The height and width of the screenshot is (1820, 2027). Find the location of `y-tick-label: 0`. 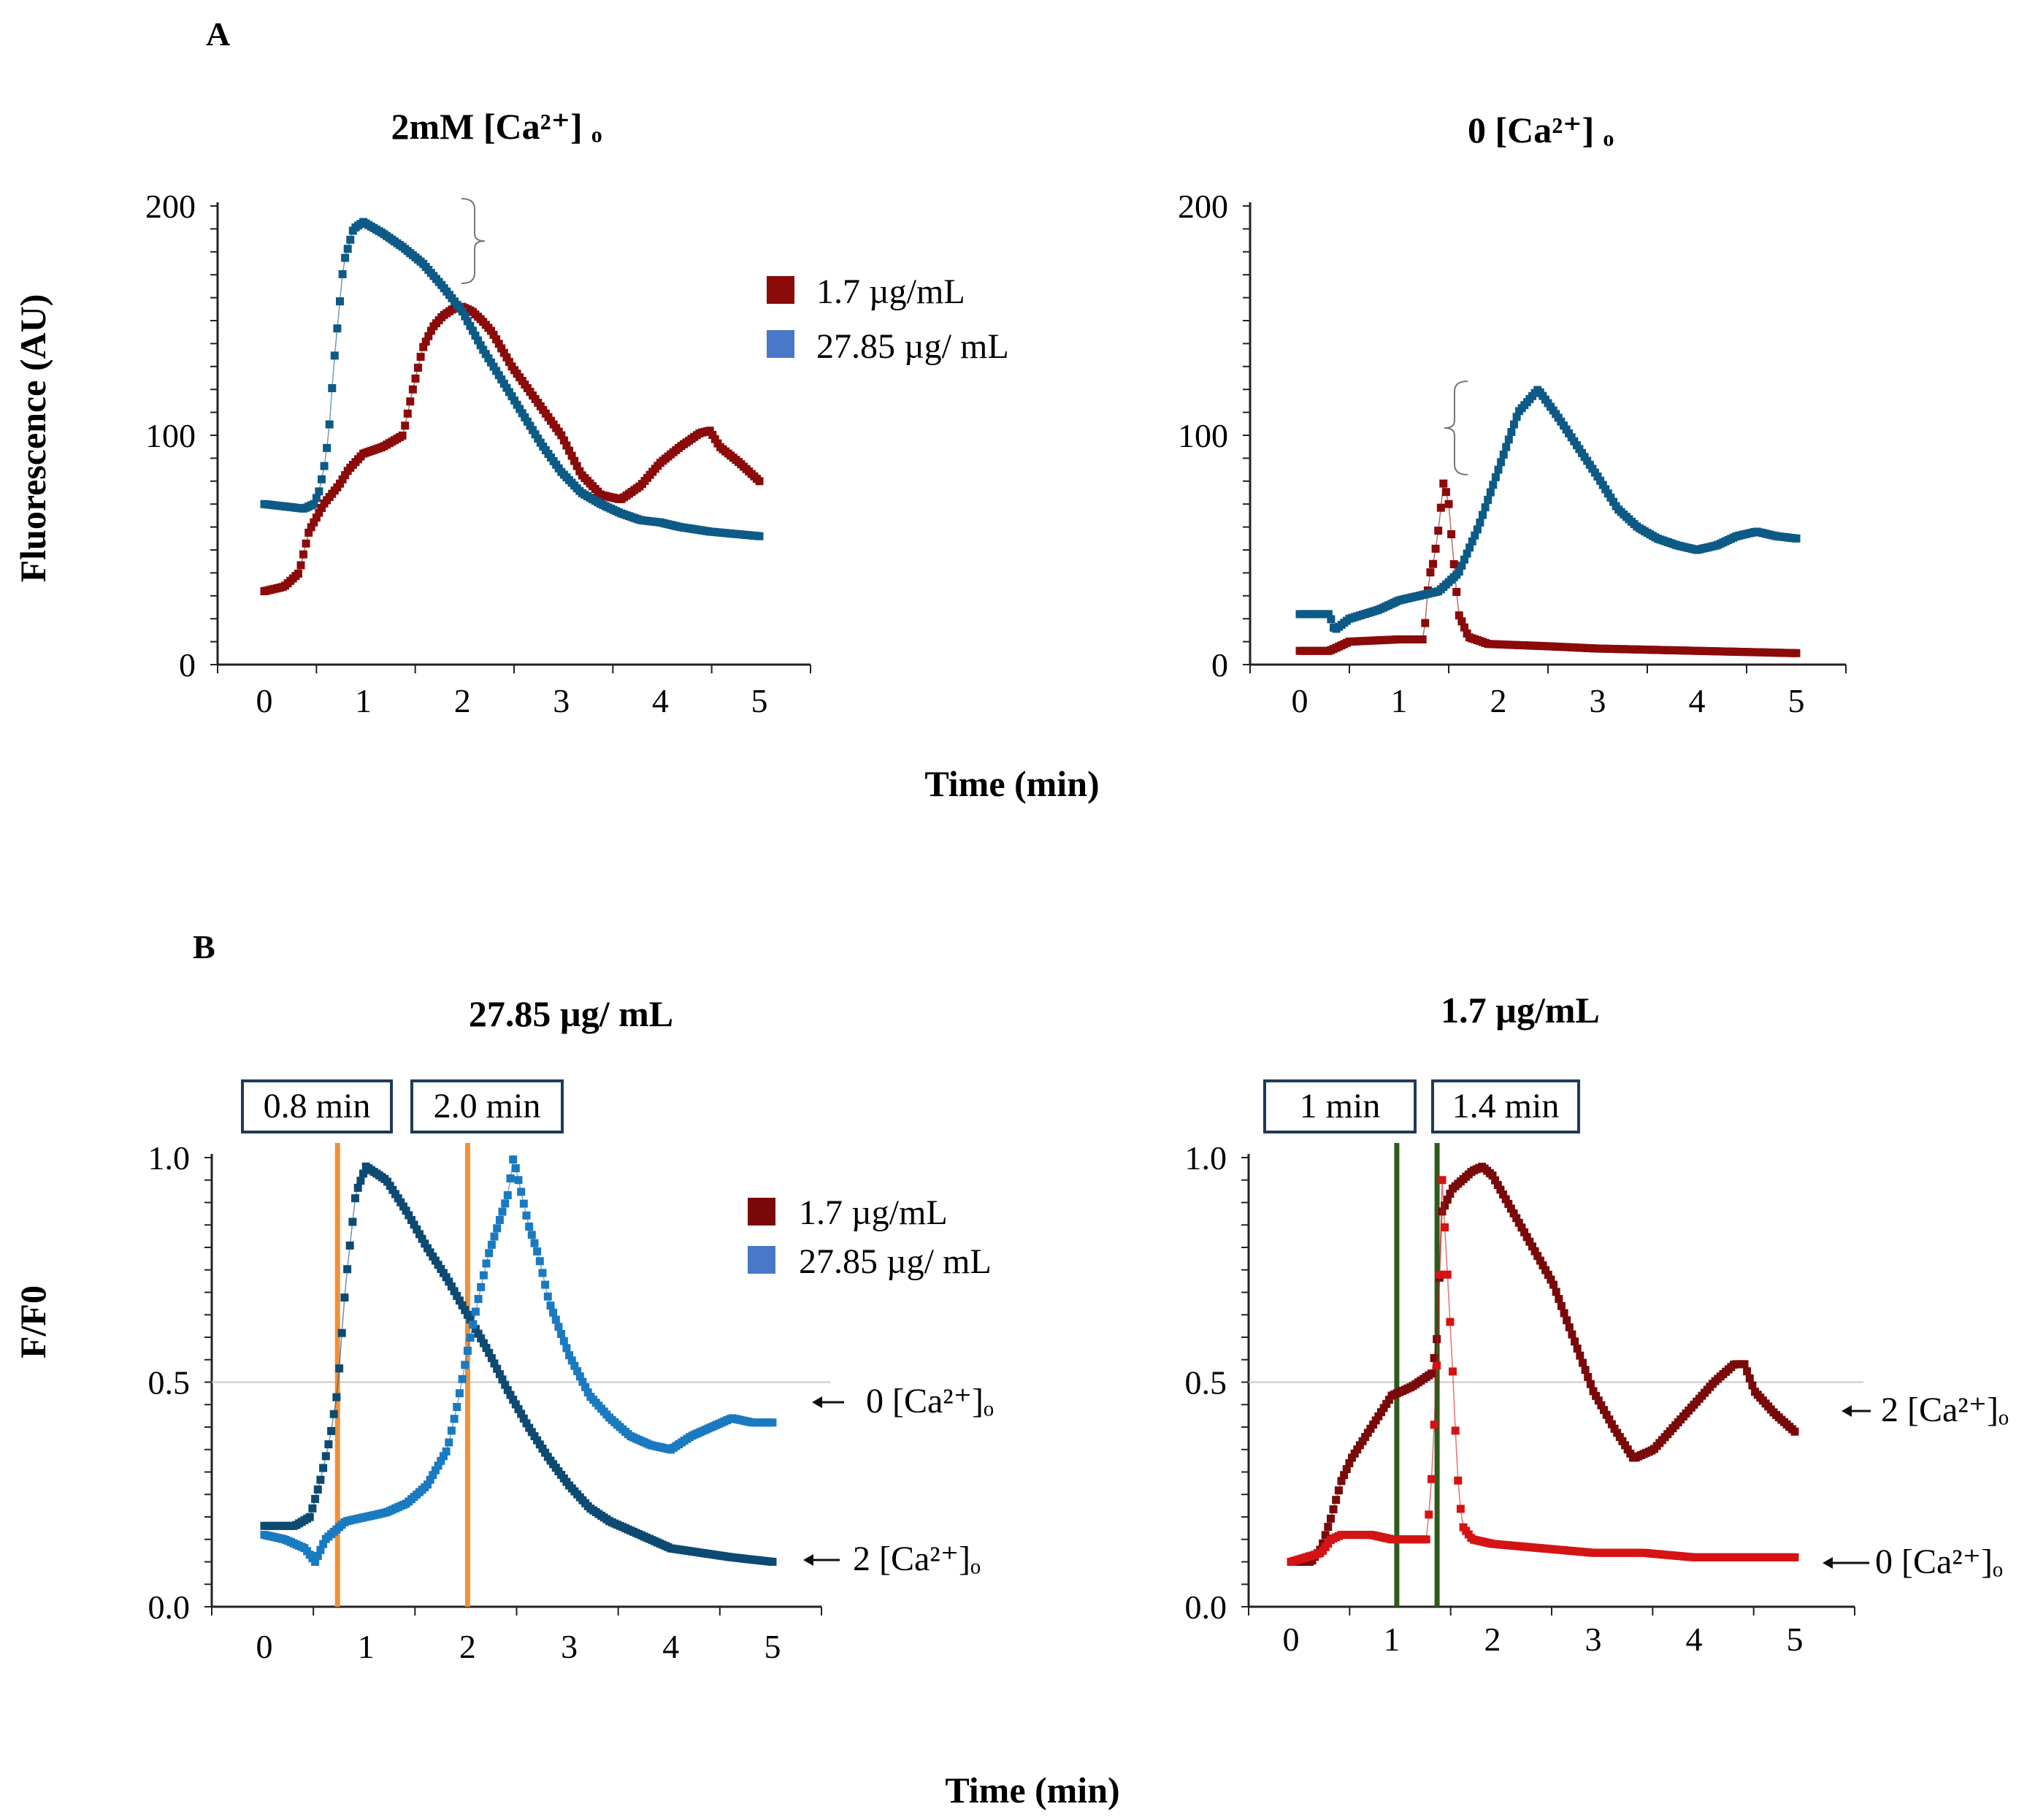

y-tick-label: 0 is located at coordinates (1219, 665).